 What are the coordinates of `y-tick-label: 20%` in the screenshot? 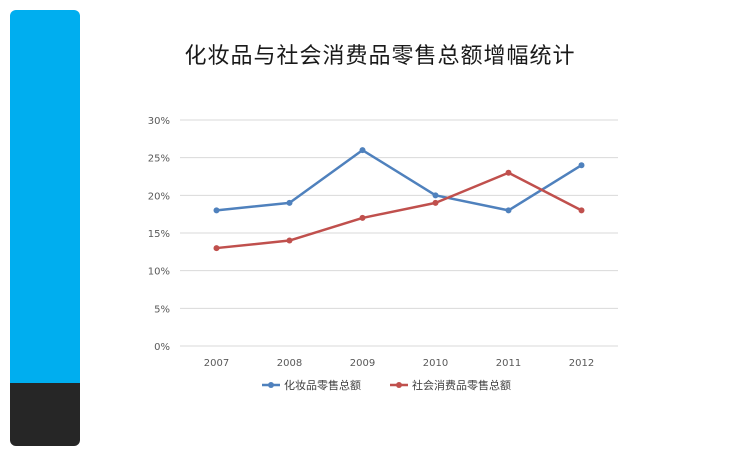 It's located at (159, 196).